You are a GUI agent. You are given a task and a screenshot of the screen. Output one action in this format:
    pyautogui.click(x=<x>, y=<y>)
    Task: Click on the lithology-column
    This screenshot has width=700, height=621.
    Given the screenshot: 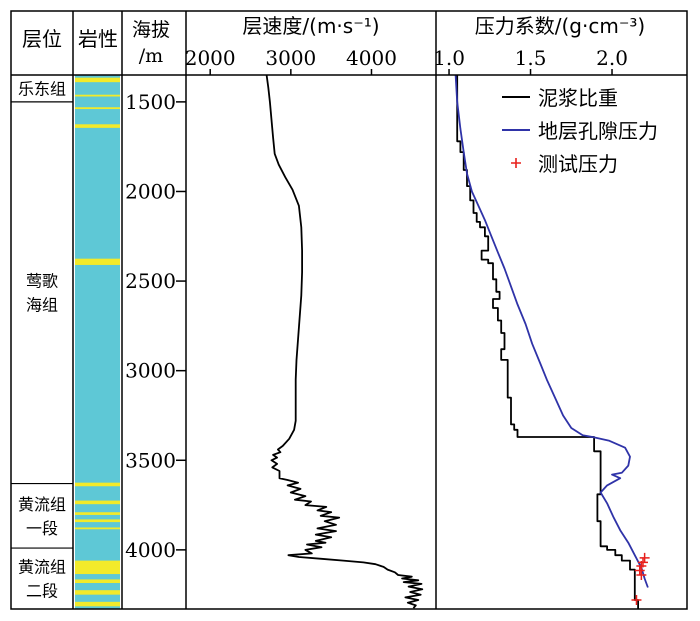 What is the action you would take?
    pyautogui.click(x=97, y=342)
    